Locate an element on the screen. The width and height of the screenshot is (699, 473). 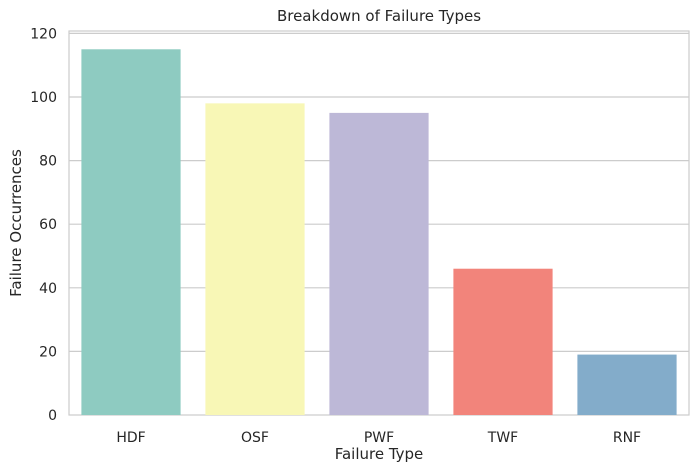
x-tick-label: PWF is located at coordinates (379, 438).